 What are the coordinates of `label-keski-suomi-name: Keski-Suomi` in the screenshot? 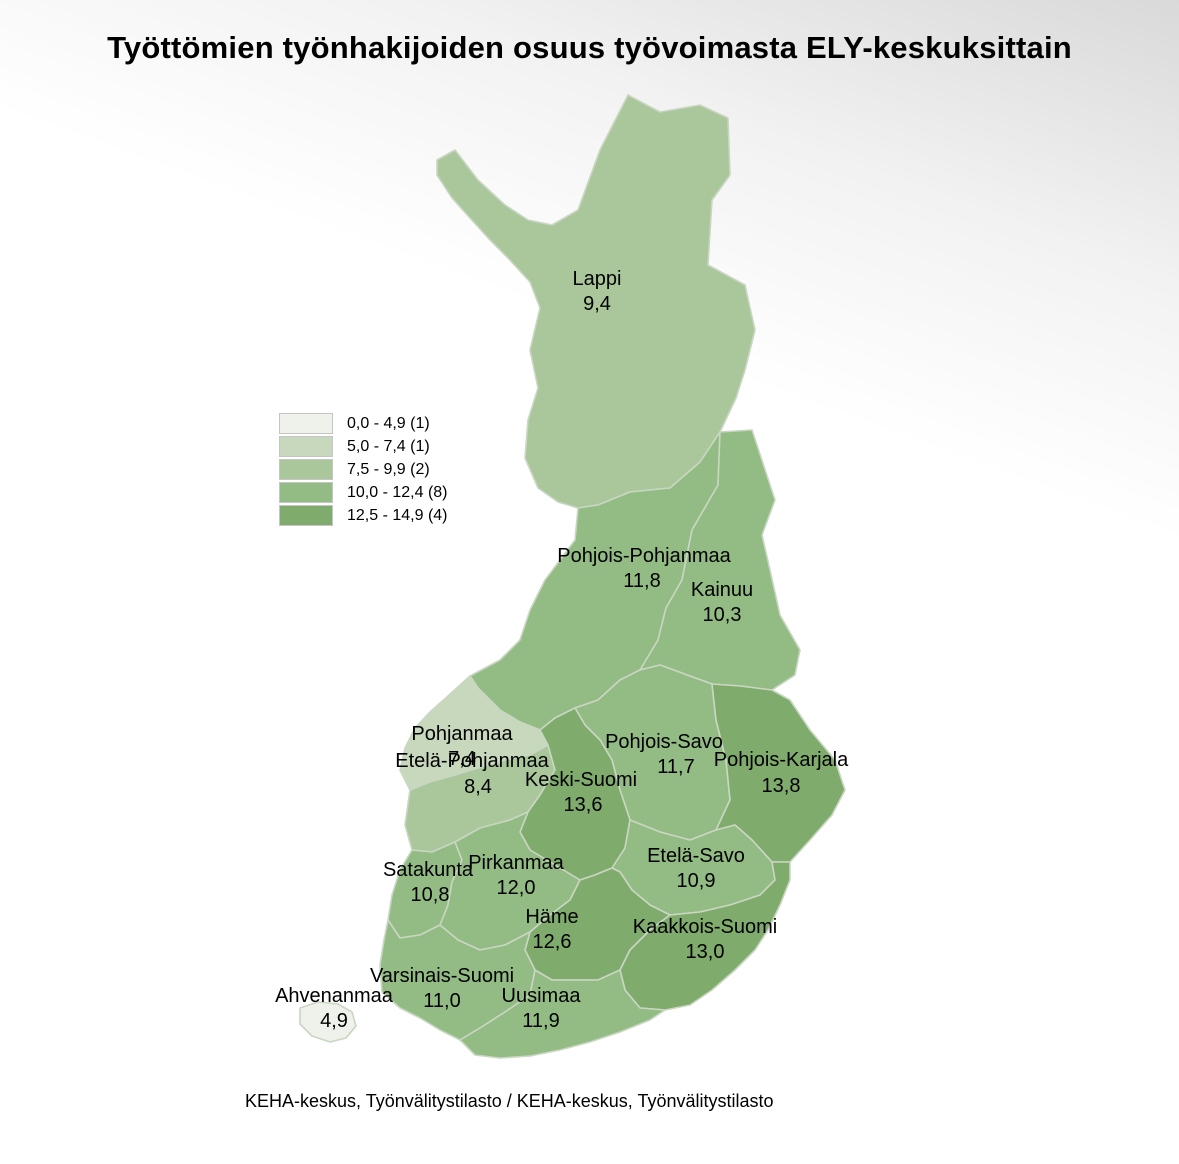 It's located at (581, 780).